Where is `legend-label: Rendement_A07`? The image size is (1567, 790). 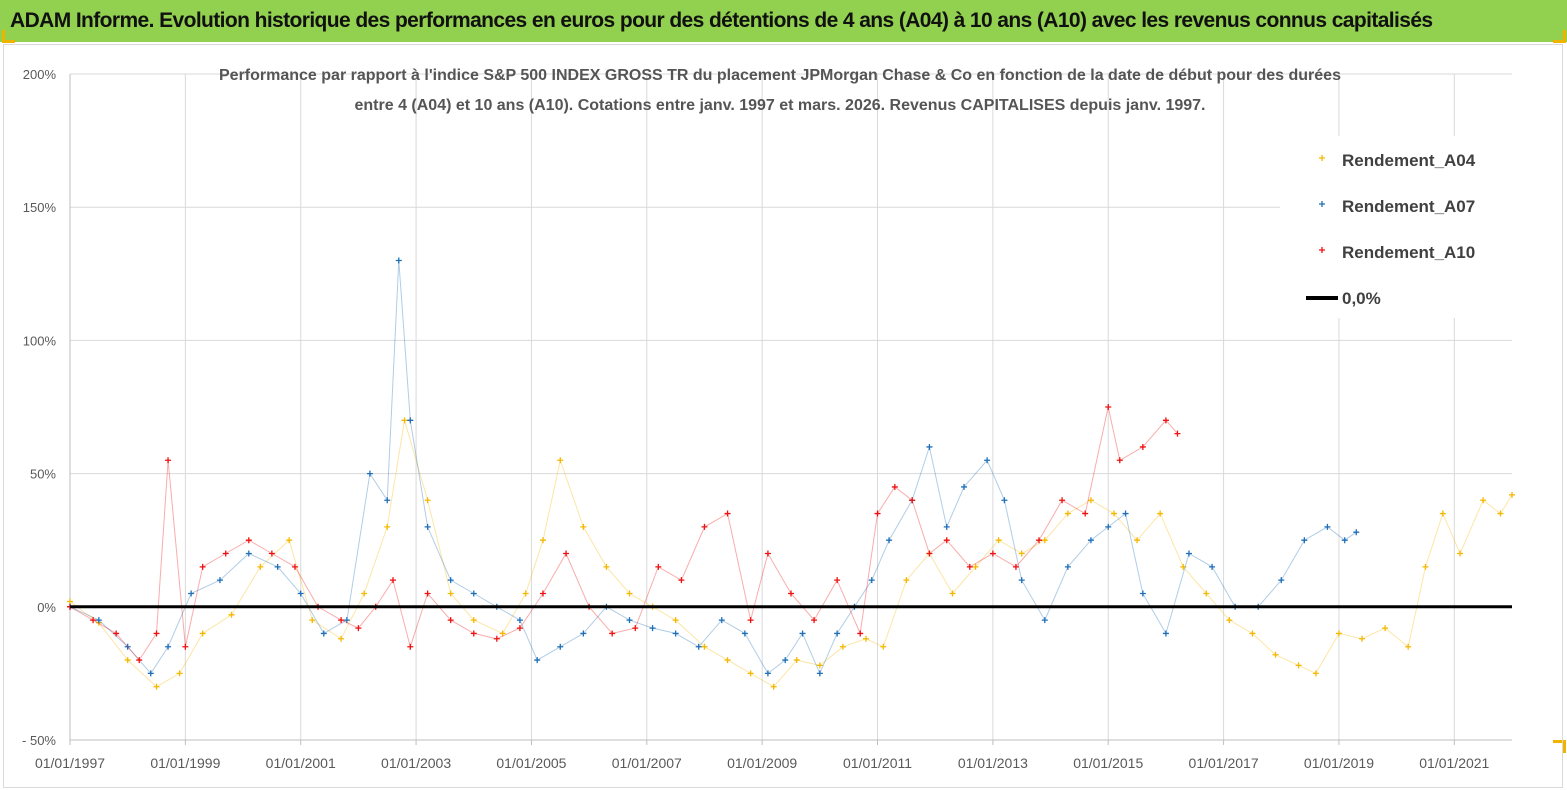 legend-label: Rendement_A07 is located at coordinates (1408, 206).